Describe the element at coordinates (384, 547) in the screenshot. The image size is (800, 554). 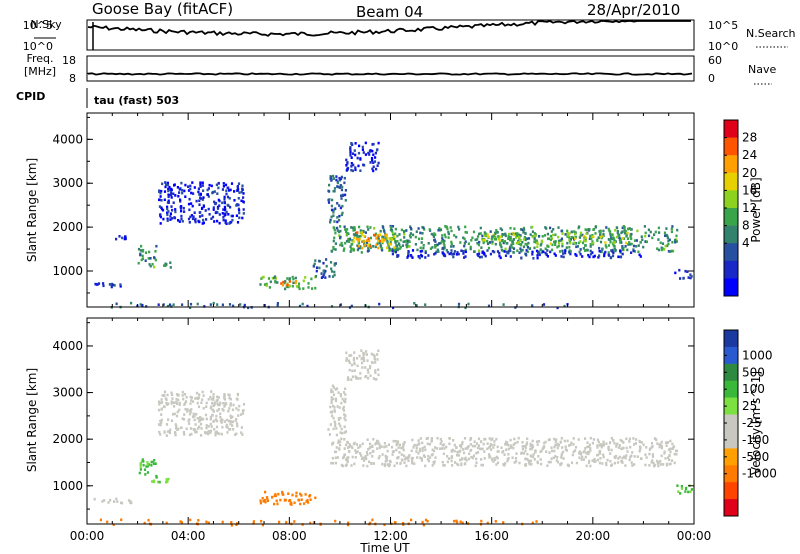
I see `x-axis-label: Time UT` at that location.